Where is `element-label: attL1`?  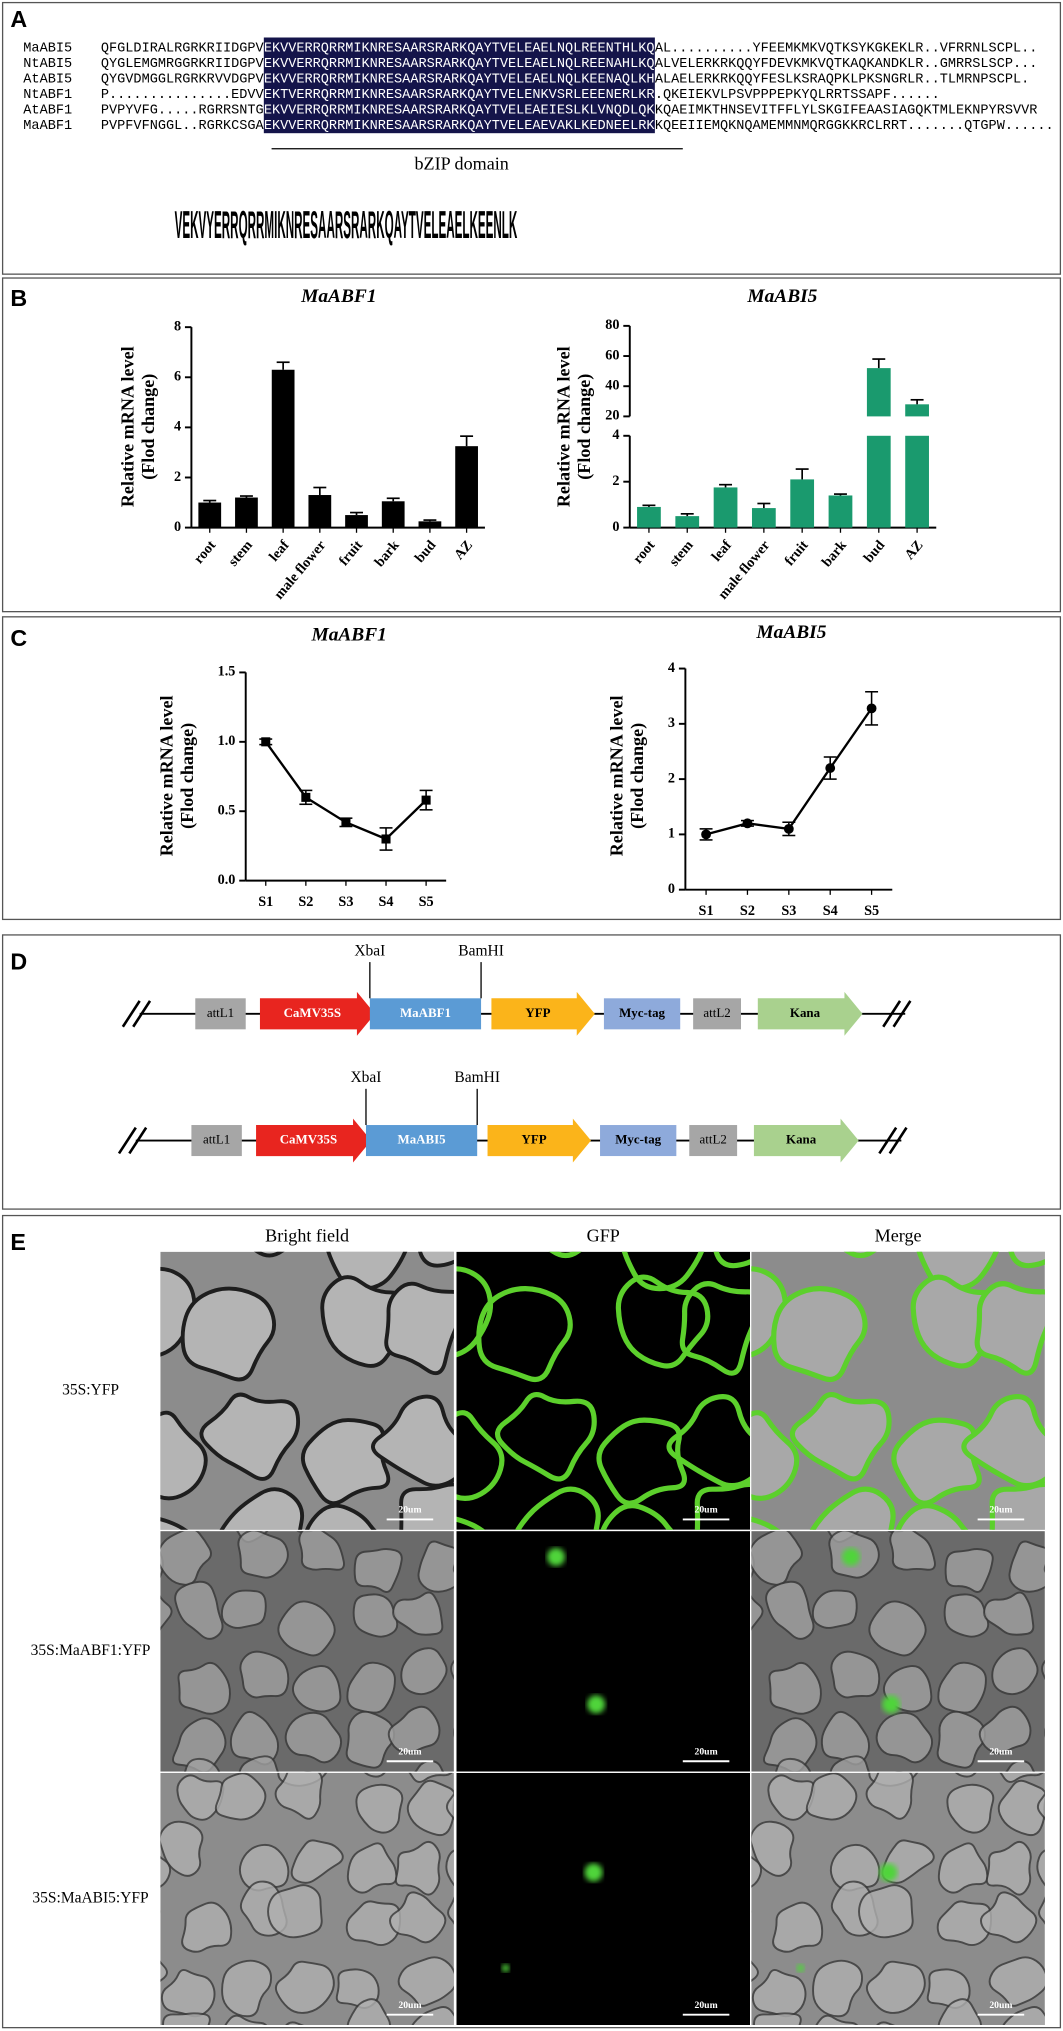 element-label: attL1 is located at coordinates (216, 1139).